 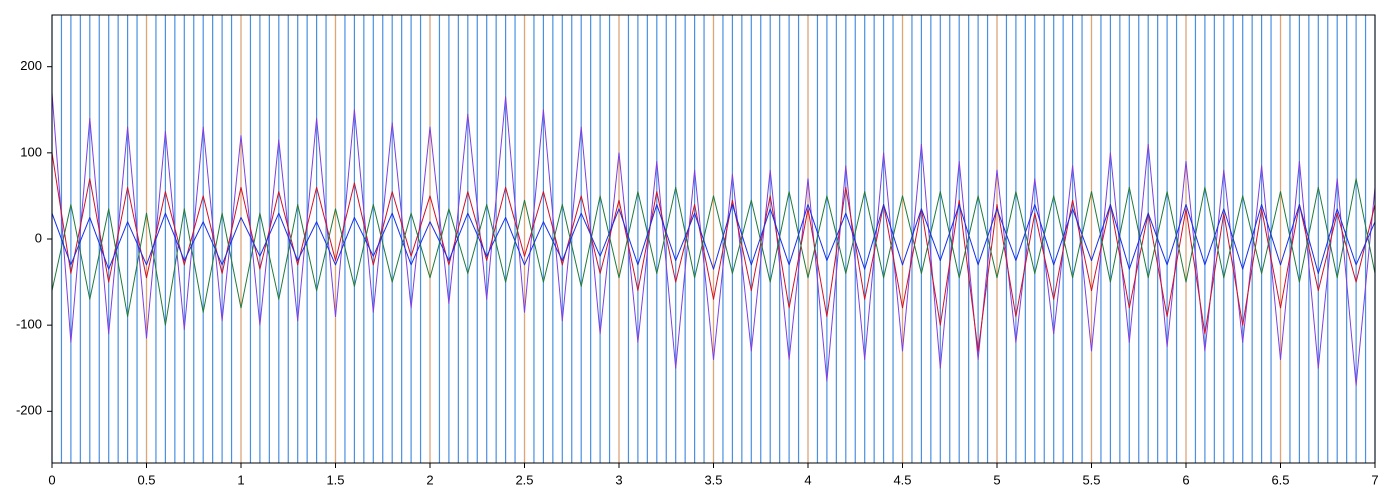 I want to click on x-tick-label: 0.5, so click(x=146, y=479).